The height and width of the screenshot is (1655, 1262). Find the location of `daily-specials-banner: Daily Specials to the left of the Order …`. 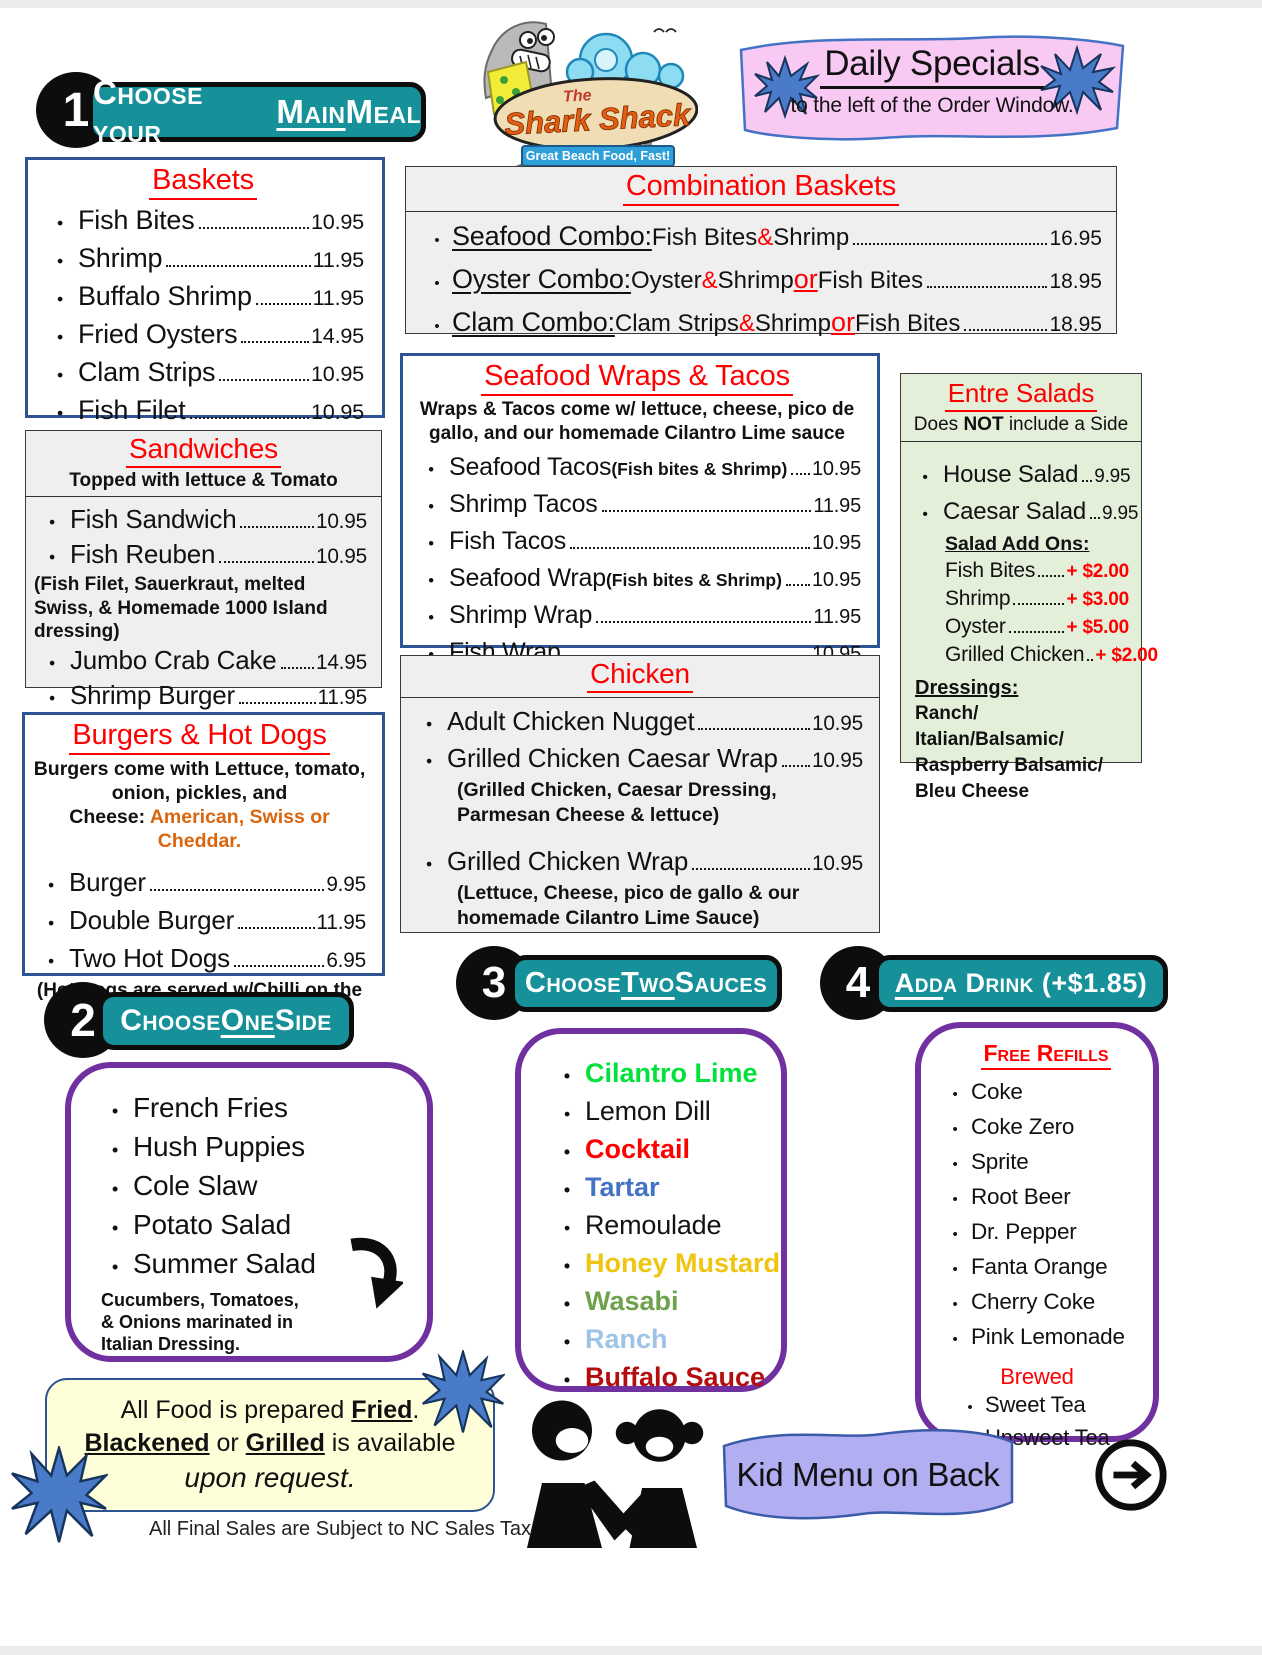

daily-specials-banner: Daily Specials to the left of the Order … is located at coordinates (932, 90).